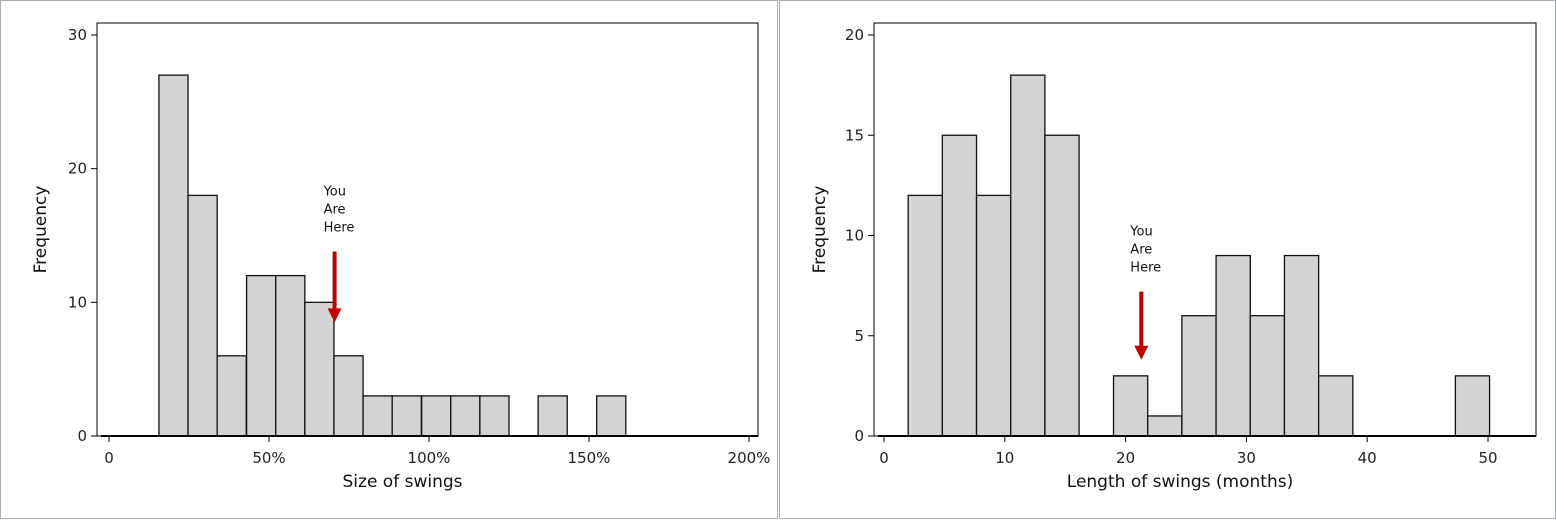 This screenshot has height=521, width=1556. Describe the element at coordinates (1125, 458) in the screenshot. I see `x-tick-label: 20` at that location.